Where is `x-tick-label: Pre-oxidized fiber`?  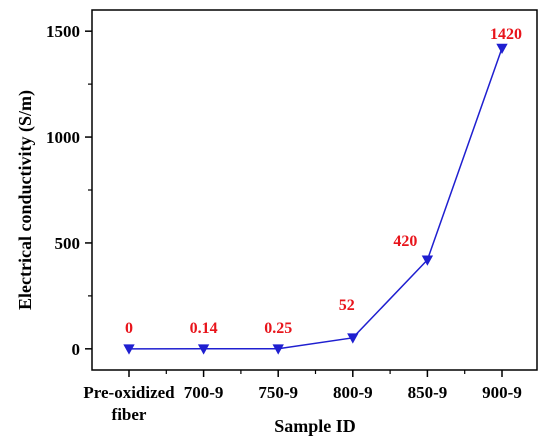
x-tick-label: Pre-oxidized fiber is located at coordinates (129, 403).